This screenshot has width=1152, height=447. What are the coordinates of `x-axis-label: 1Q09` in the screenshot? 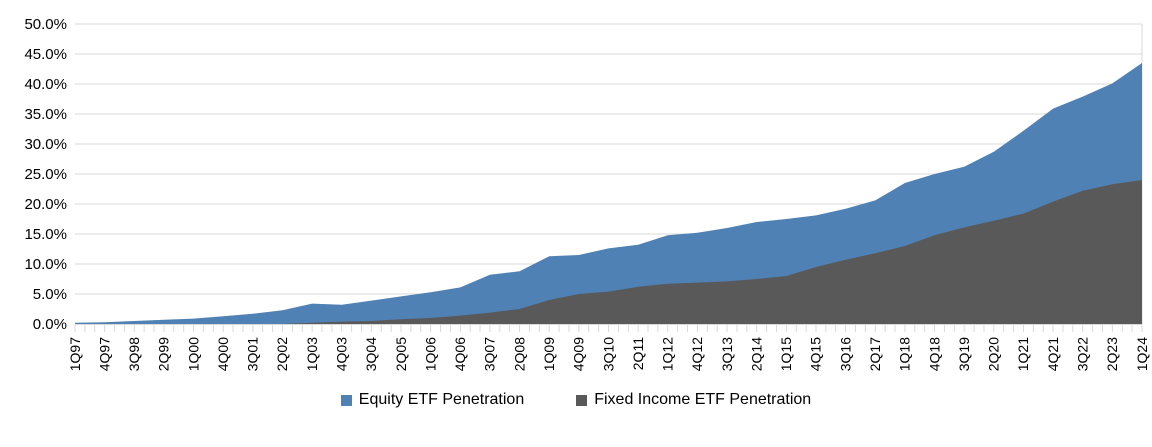 It's located at (549, 354).